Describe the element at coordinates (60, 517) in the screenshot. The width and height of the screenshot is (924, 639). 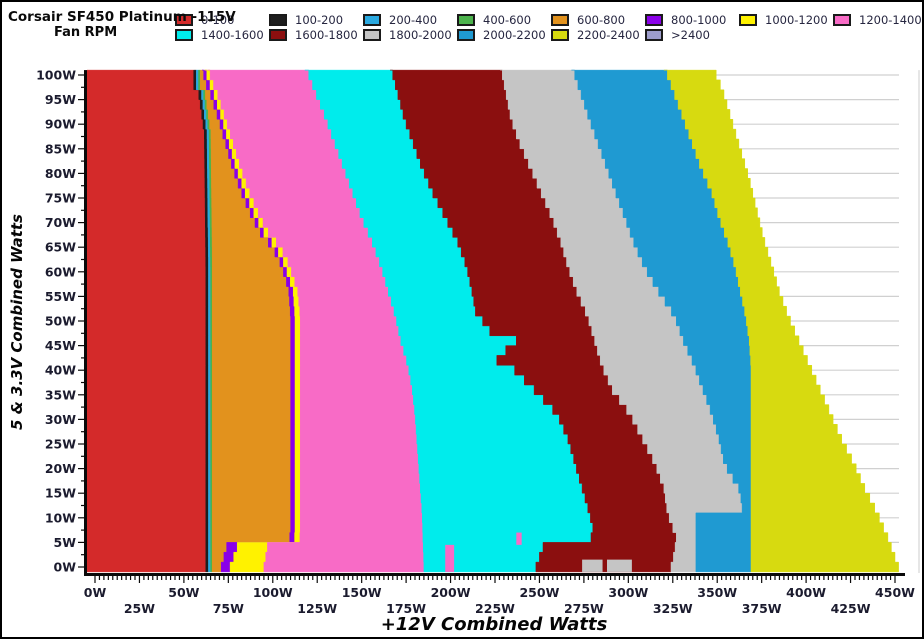
I see `y-tick-label-10W: 10W` at that location.